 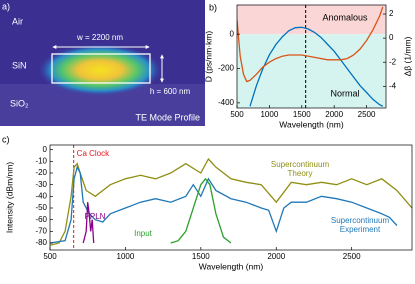 I want to click on plot-frame, so click(x=311, y=56).